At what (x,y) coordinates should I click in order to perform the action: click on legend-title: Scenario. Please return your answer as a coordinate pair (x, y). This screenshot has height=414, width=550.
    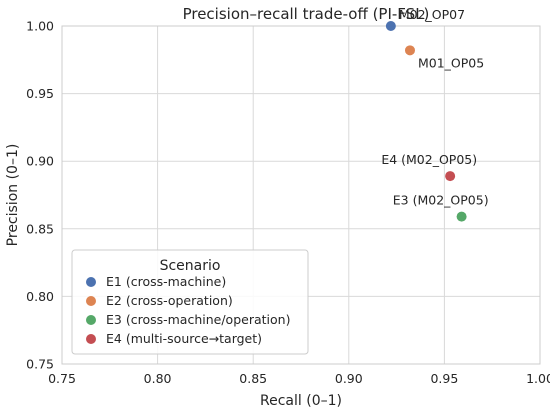
    Looking at the image, I should click on (190, 266).